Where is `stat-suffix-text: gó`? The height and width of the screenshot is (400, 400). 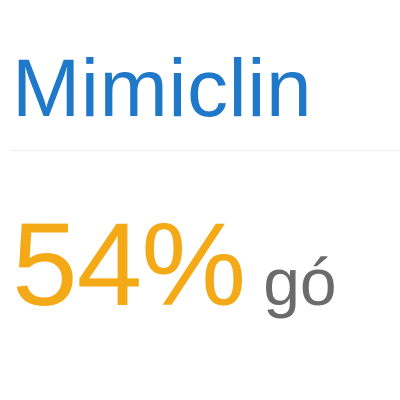
stat-suffix-text: gó is located at coordinates (300, 282).